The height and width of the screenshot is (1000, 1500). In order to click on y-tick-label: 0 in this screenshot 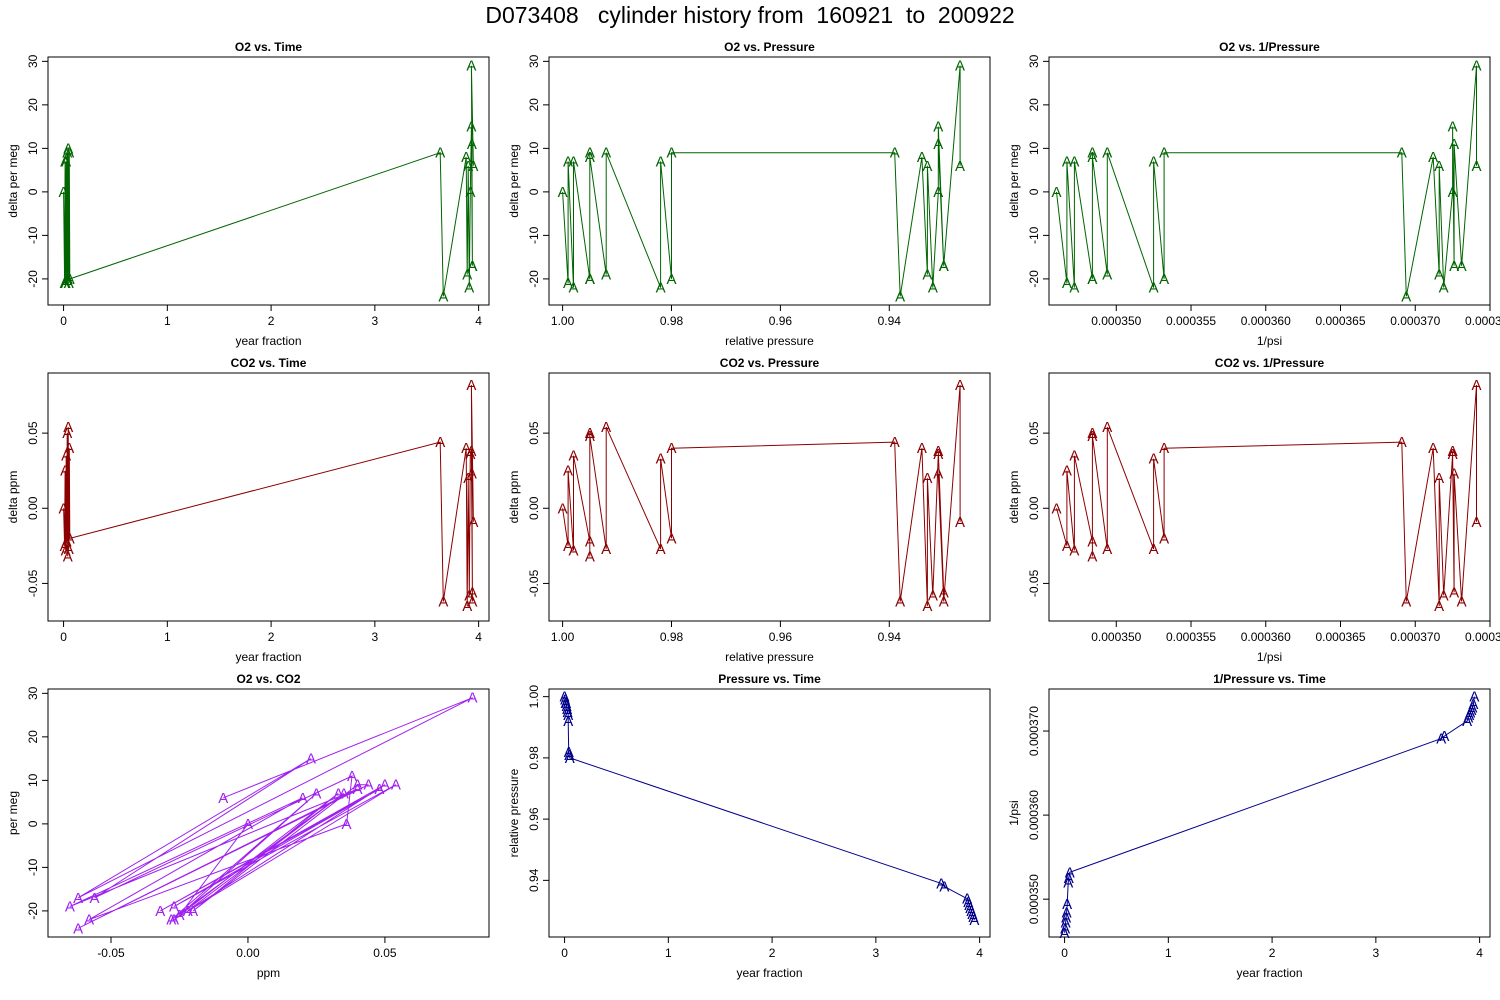, I will do `click(33, 191)`.